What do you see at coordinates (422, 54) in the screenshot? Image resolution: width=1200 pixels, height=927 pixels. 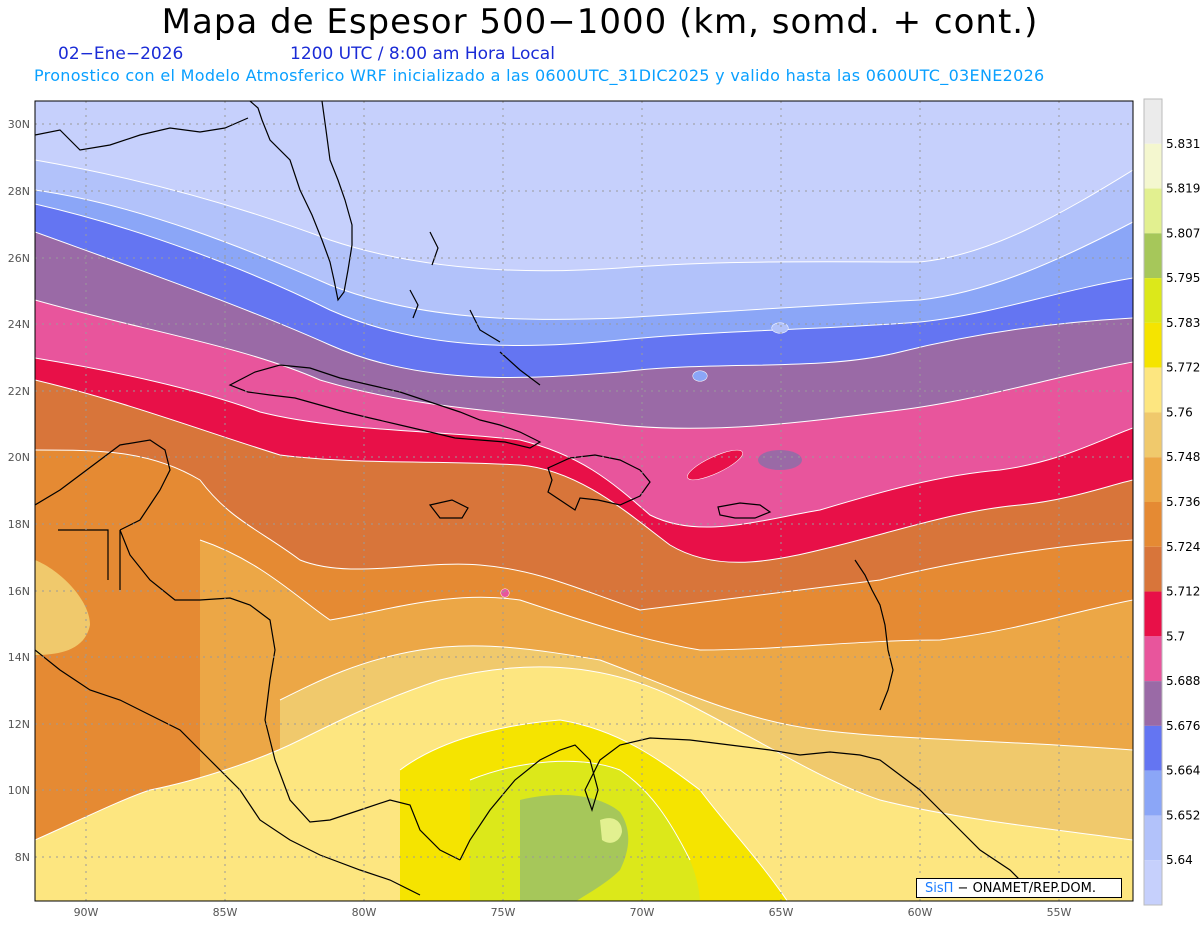 I see `forecast-time: 1200 UTC / 8:00 am Hora Local` at bounding box center [422, 54].